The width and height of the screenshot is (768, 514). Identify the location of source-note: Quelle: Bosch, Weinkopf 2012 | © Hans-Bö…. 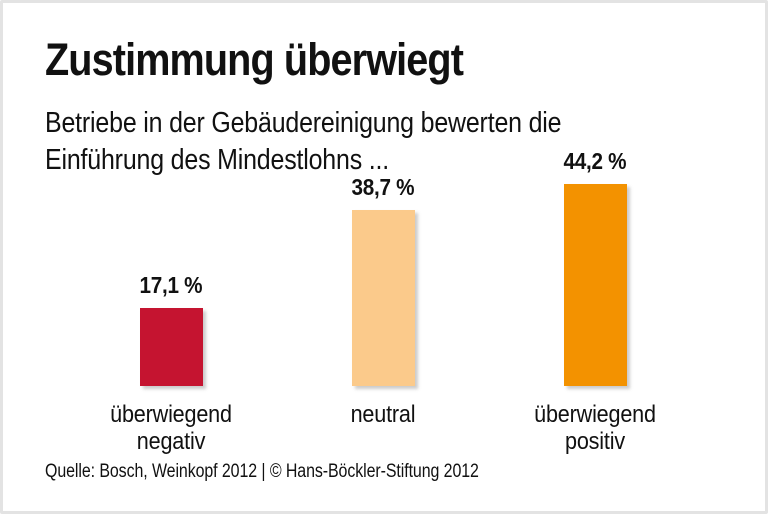
(303, 472).